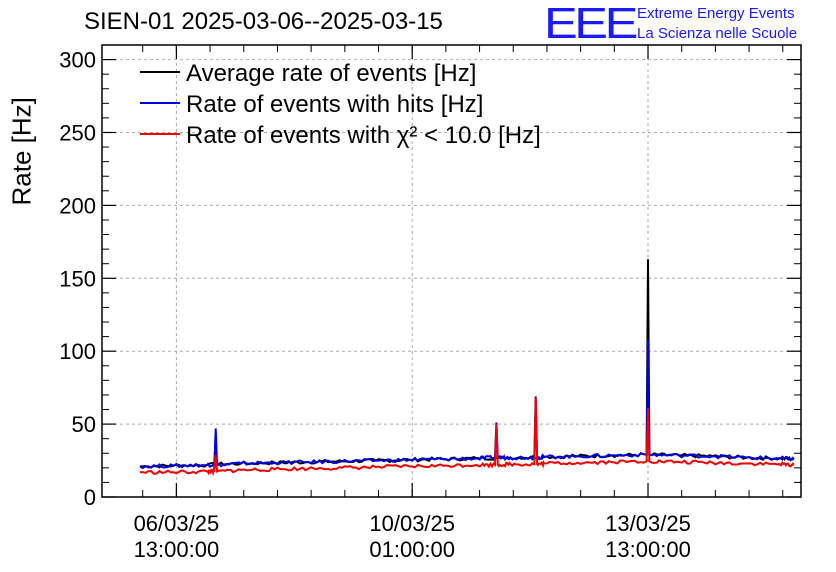  I want to click on x-tick-label-date: 13/03/25, so click(648, 523).